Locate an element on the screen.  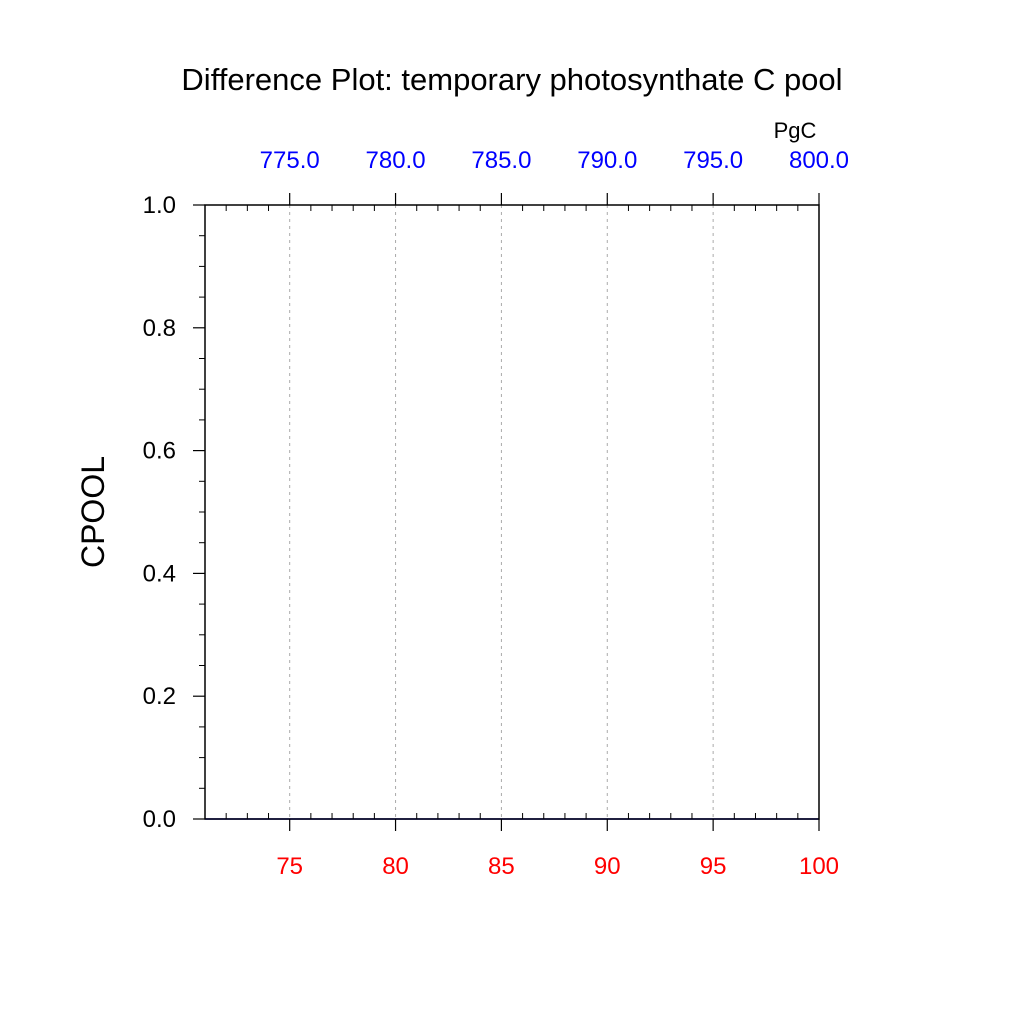
y-tick-label: 0.0 is located at coordinates (159, 819).